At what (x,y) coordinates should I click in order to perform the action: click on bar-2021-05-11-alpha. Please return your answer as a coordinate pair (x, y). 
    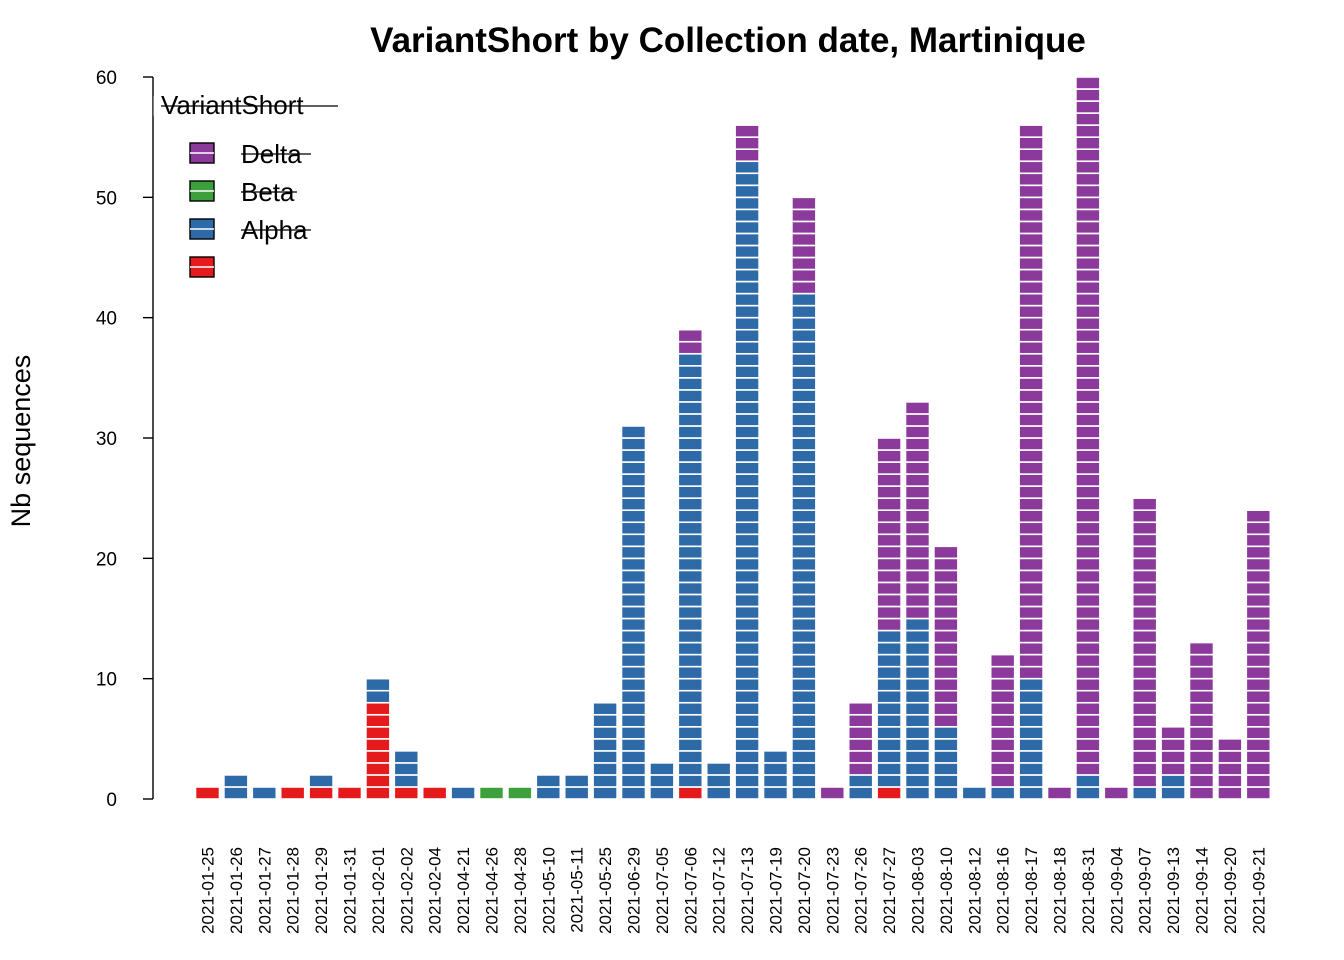
    Looking at the image, I should click on (576, 787).